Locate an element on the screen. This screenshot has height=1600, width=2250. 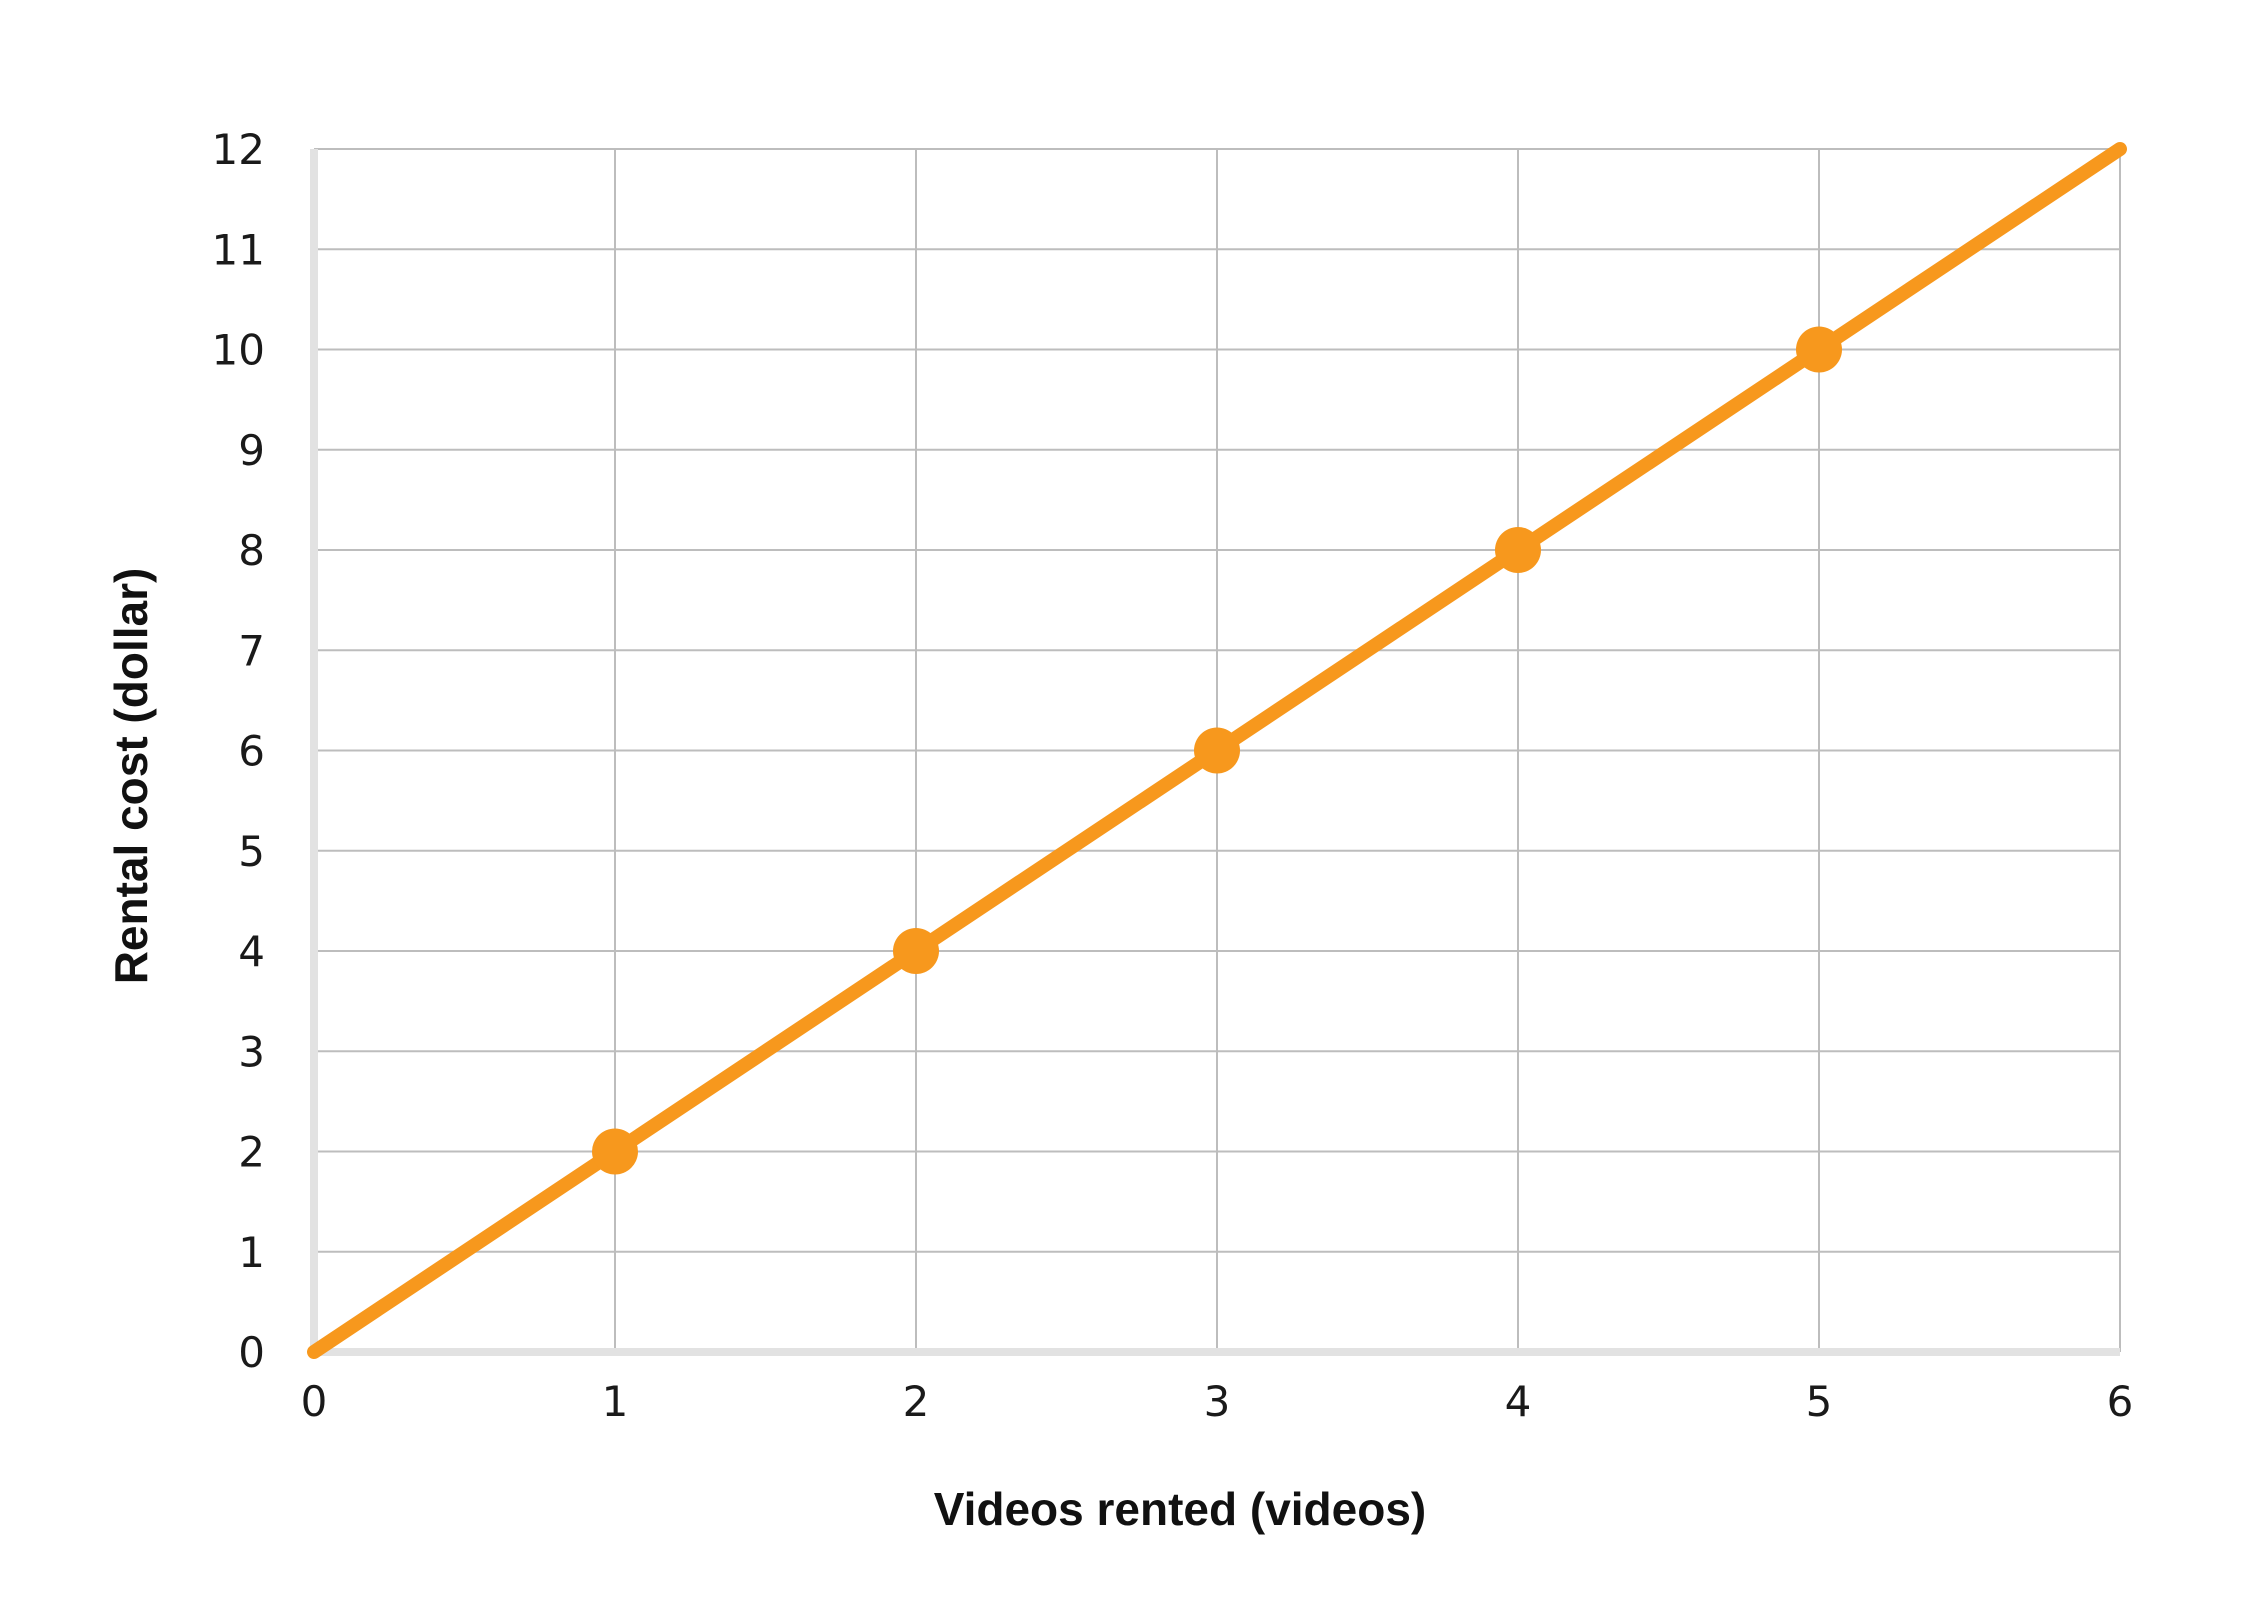
x-tick-label: 1 is located at coordinates (615, 1401).